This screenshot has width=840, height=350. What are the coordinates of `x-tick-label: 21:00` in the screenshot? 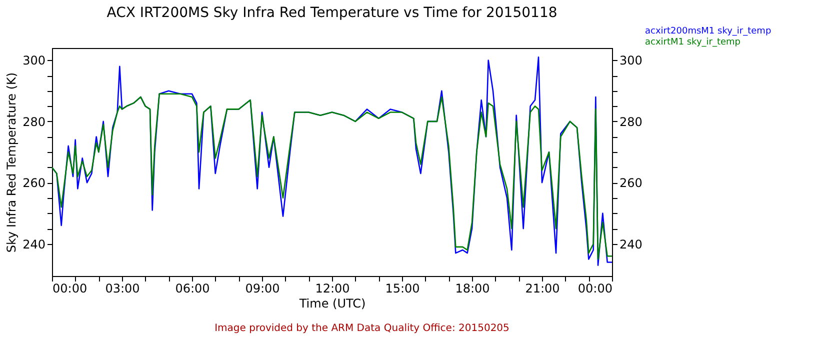 It's located at (542, 289).